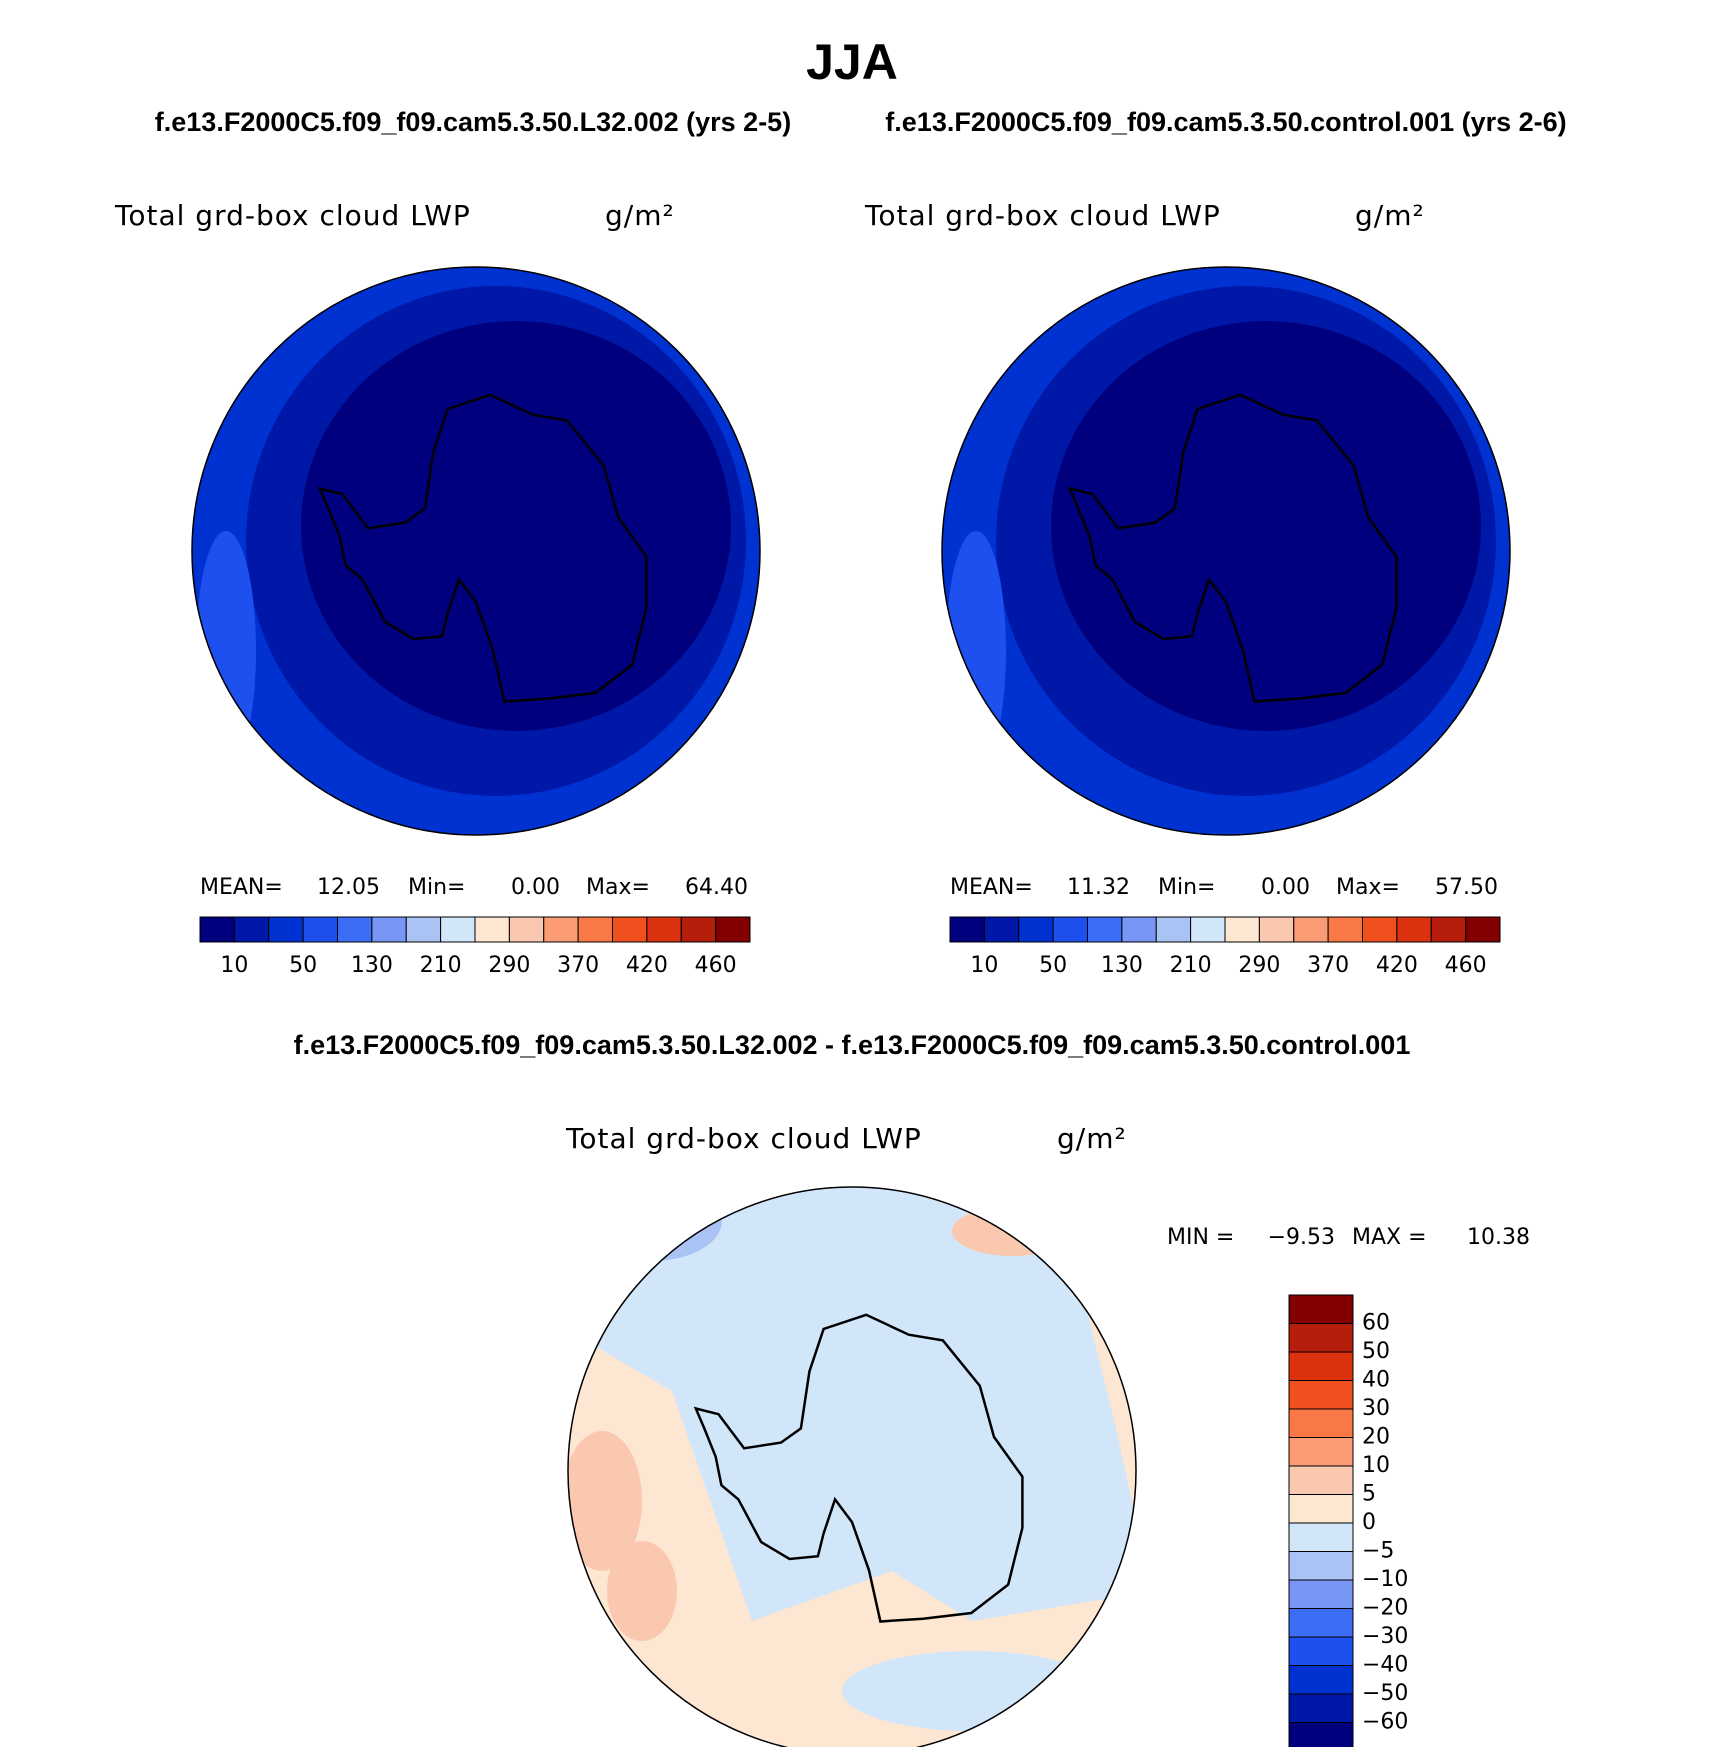  What do you see at coordinates (716, 887) in the screenshot?
I see `stat-value: 64.40` at bounding box center [716, 887].